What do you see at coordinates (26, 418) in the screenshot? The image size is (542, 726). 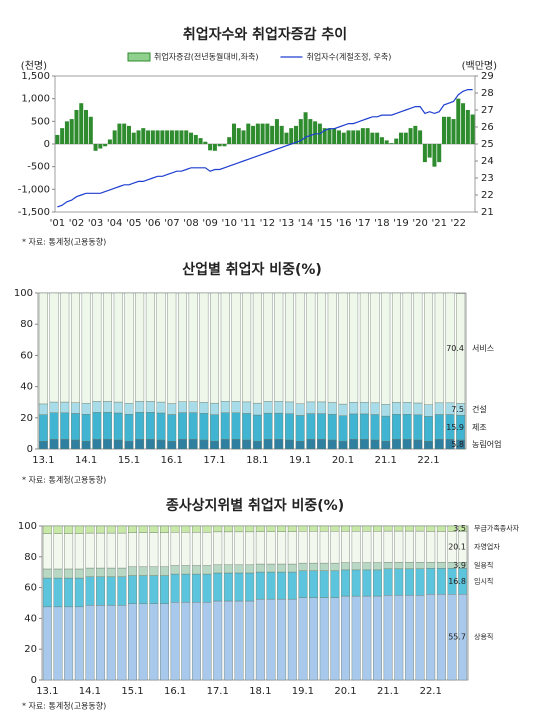 I see `y-tick-label: 20` at bounding box center [26, 418].